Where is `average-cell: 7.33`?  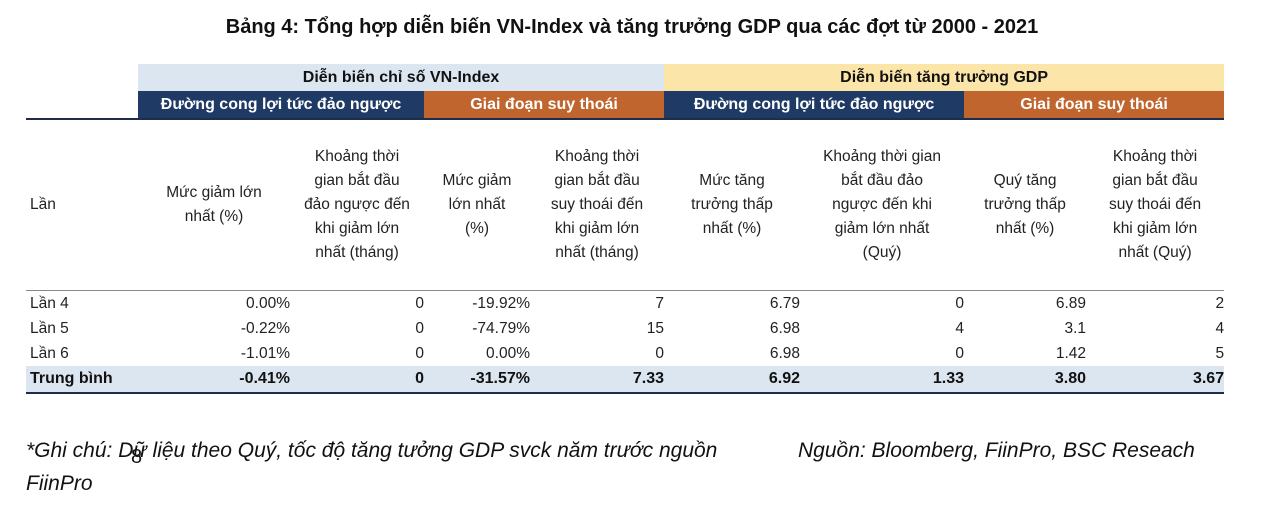
average-cell: 7.33 is located at coordinates (597, 380).